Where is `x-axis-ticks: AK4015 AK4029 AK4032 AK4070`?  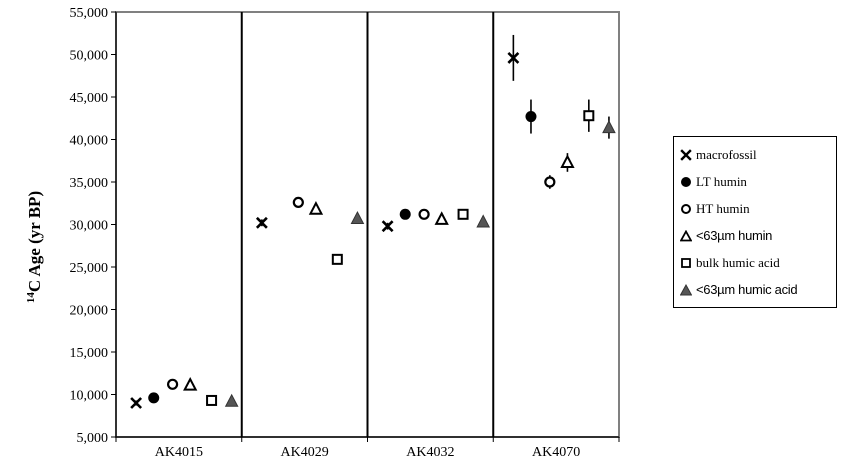
x-axis-ticks: AK4015 AK4029 AK4032 AK4070 is located at coordinates (367, 448).